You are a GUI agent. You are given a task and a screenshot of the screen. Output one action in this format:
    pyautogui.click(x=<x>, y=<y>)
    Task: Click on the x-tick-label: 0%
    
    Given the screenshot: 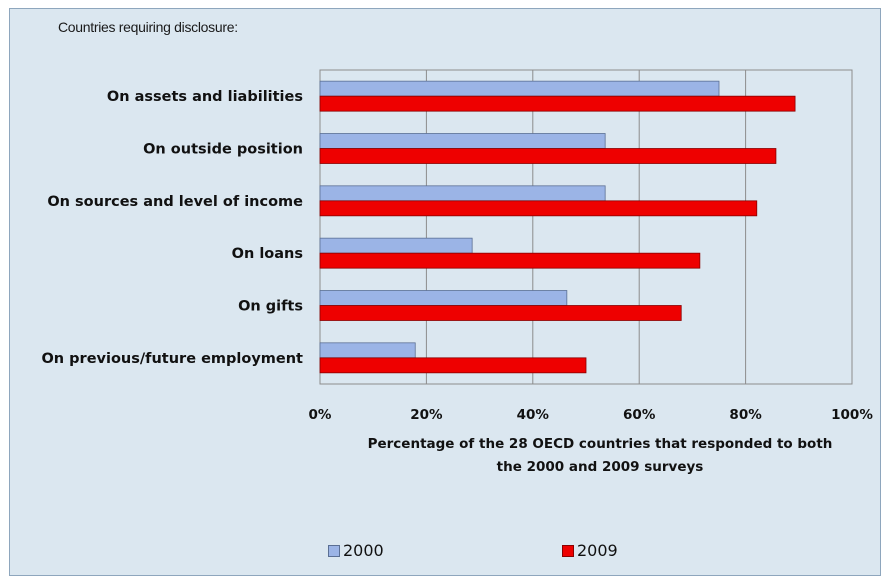 What is the action you would take?
    pyautogui.click(x=320, y=415)
    